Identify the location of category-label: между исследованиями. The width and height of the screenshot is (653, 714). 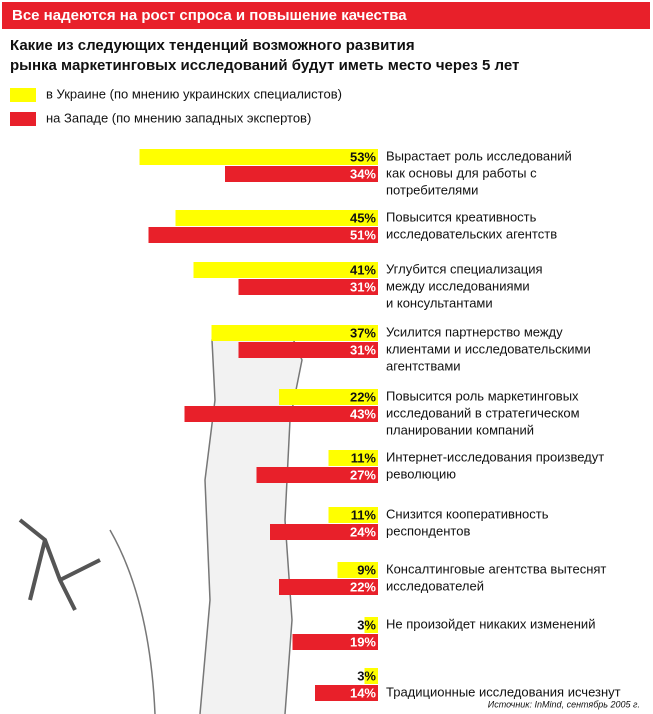
(458, 285).